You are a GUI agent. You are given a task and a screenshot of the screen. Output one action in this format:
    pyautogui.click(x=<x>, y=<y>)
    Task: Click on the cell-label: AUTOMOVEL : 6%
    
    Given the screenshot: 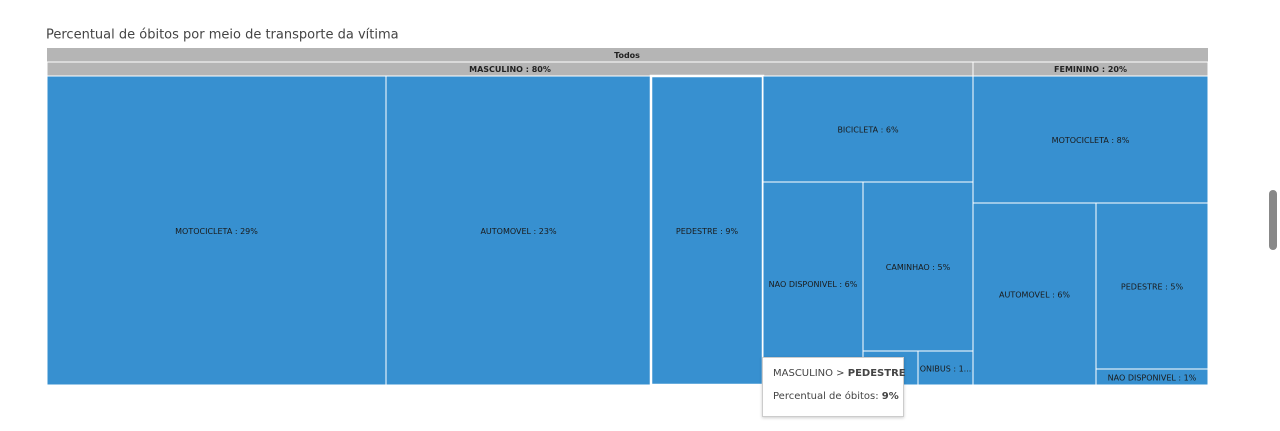 What is the action you would take?
    pyautogui.click(x=1034, y=295)
    